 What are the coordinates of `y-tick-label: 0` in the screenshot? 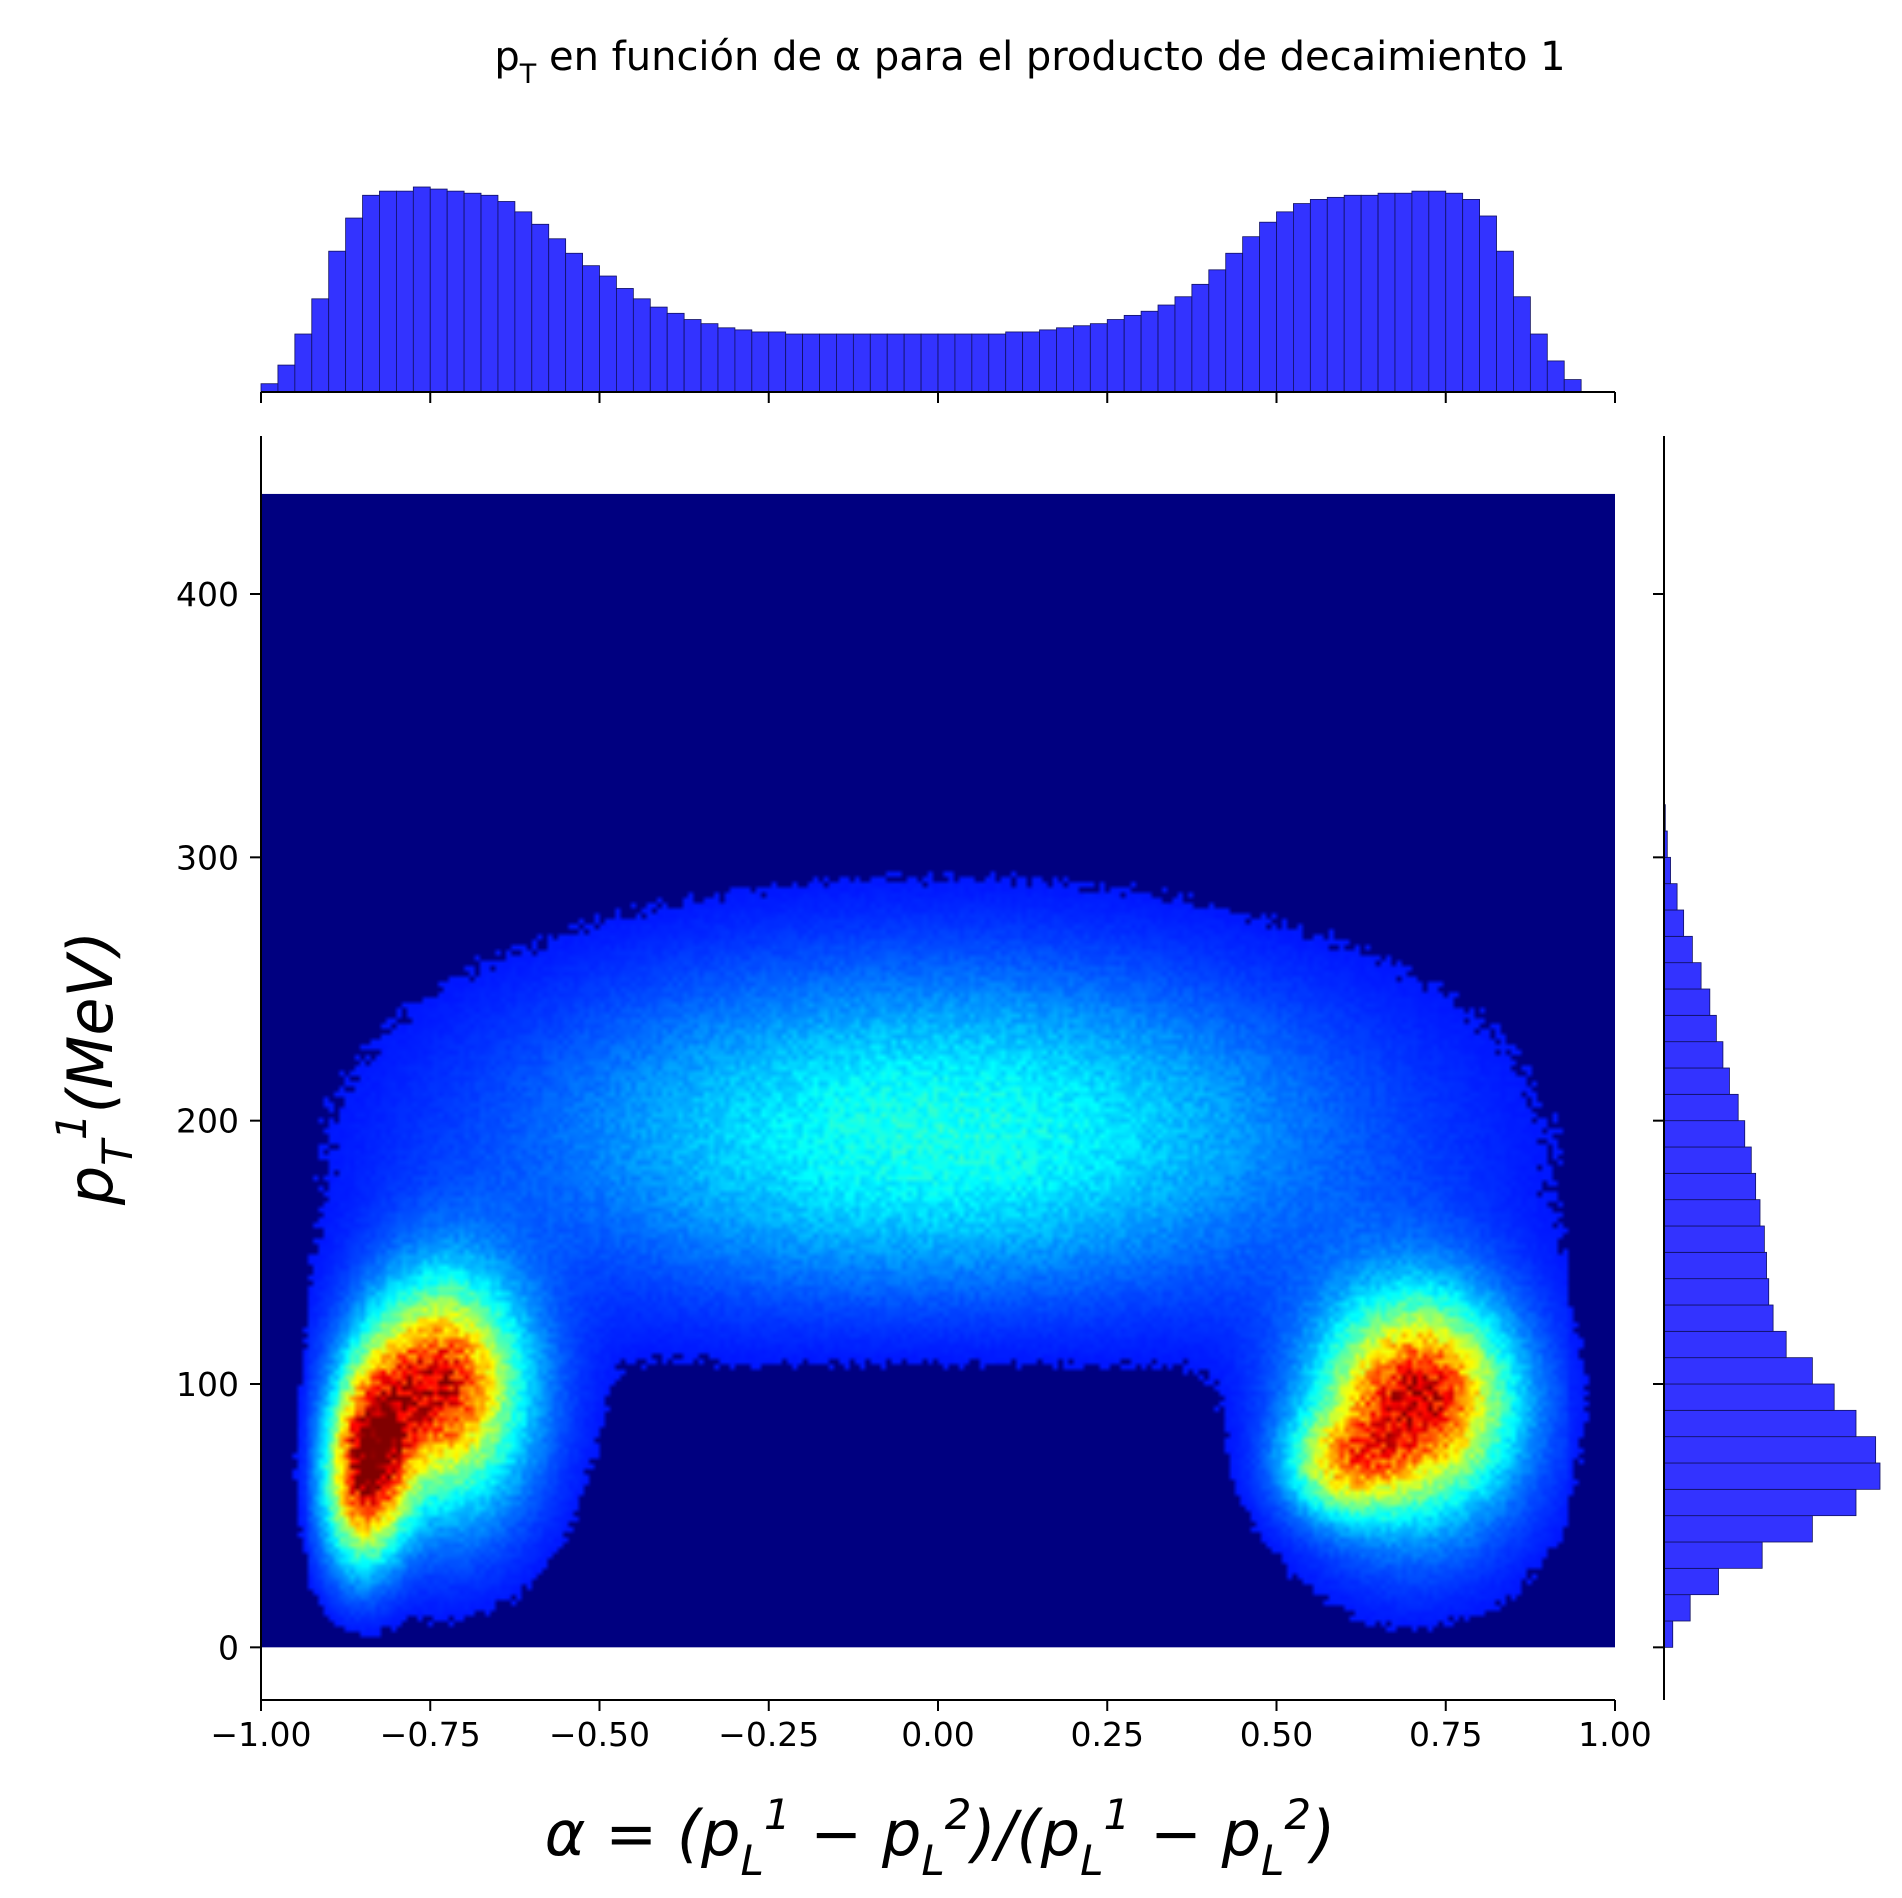 It's located at (228, 1647).